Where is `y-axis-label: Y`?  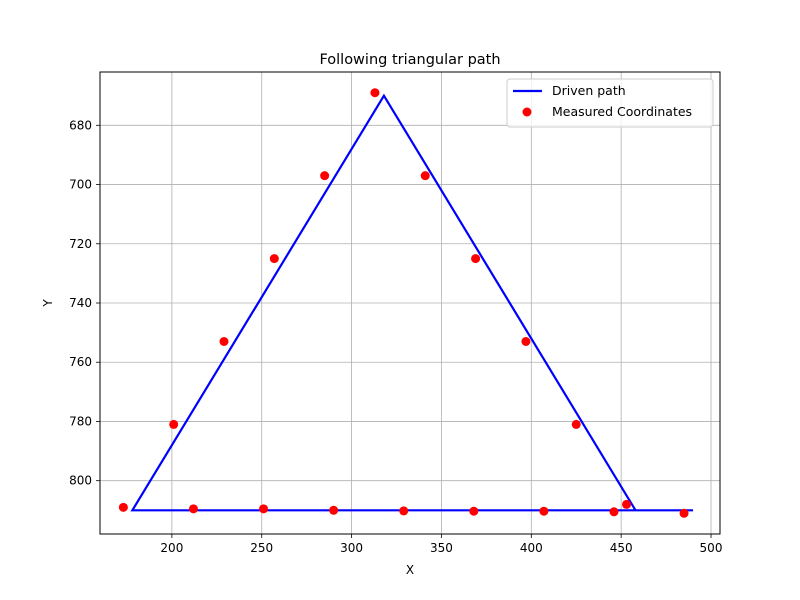 y-axis-label: Y is located at coordinates (48, 303).